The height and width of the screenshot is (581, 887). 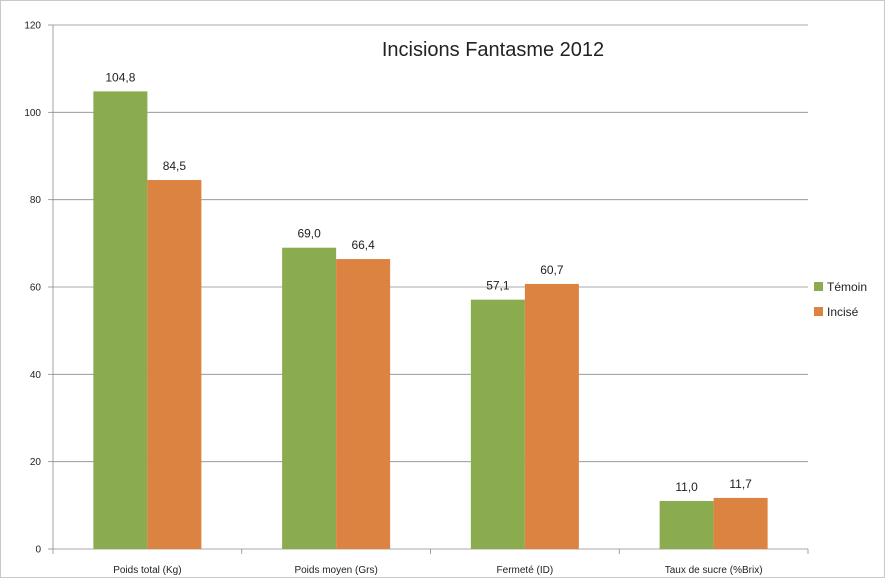 I want to click on x-tick-label: Poids moyen (Grs), so click(x=335, y=570).